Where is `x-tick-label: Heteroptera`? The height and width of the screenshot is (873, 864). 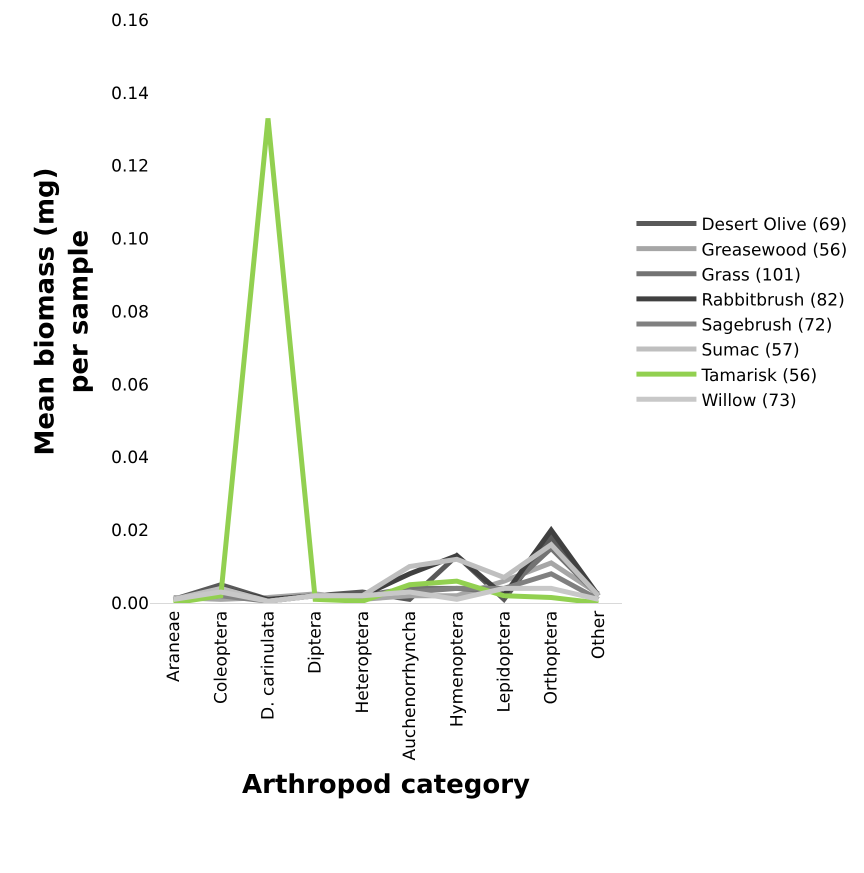 x-tick-label: Heteroptera is located at coordinates (362, 662).